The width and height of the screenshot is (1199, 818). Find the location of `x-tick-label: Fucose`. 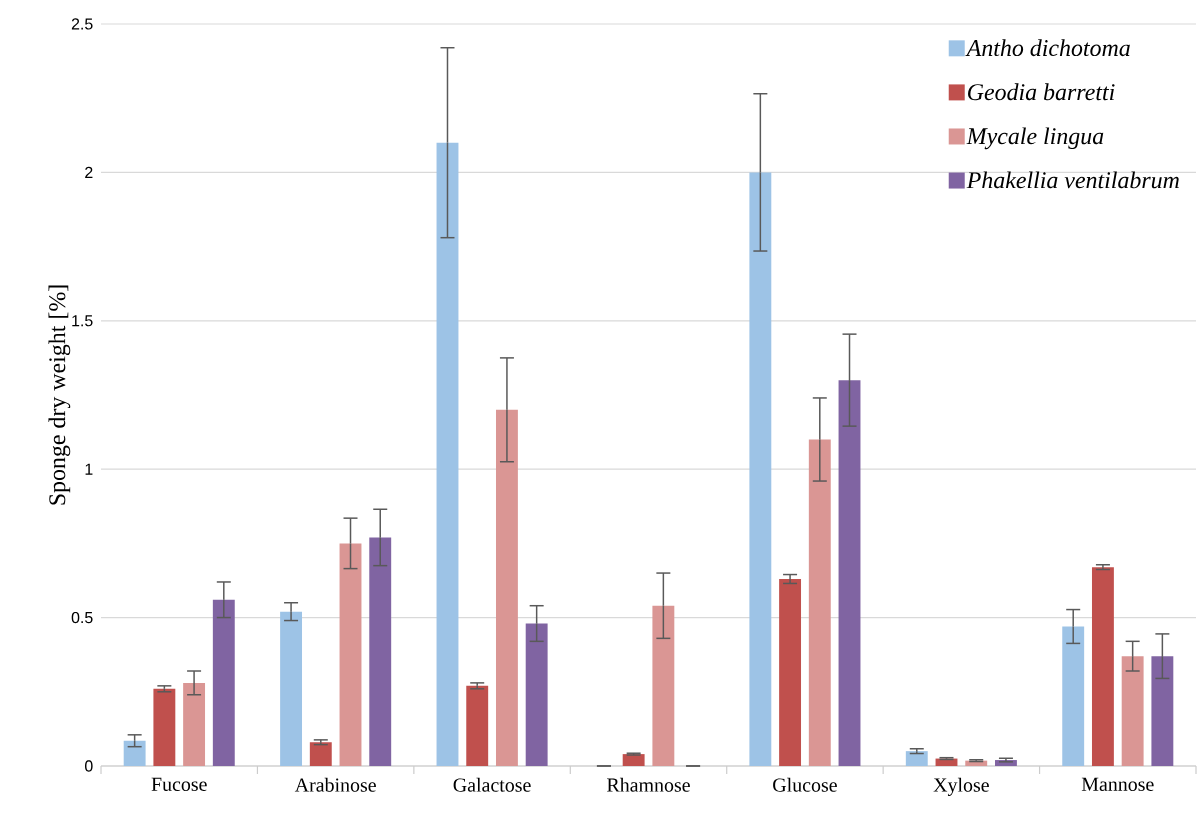

x-tick-label: Fucose is located at coordinates (179, 784).